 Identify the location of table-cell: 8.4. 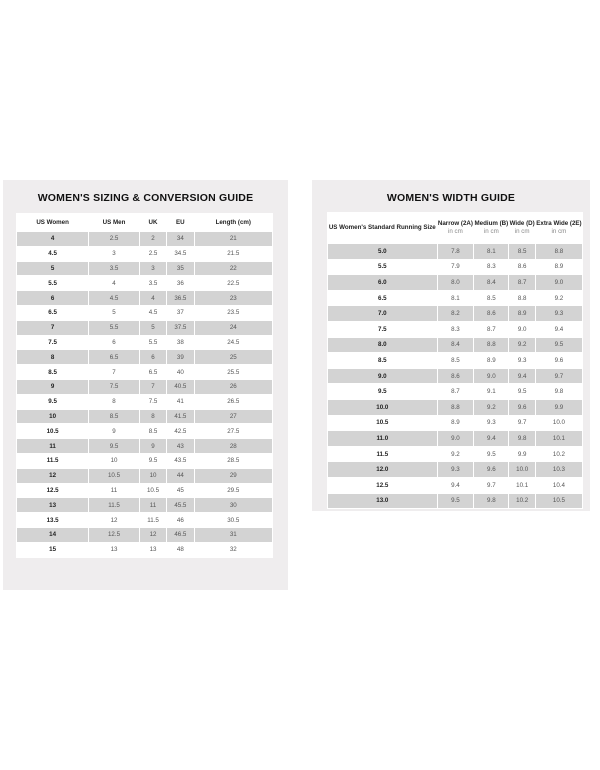
(491, 282).